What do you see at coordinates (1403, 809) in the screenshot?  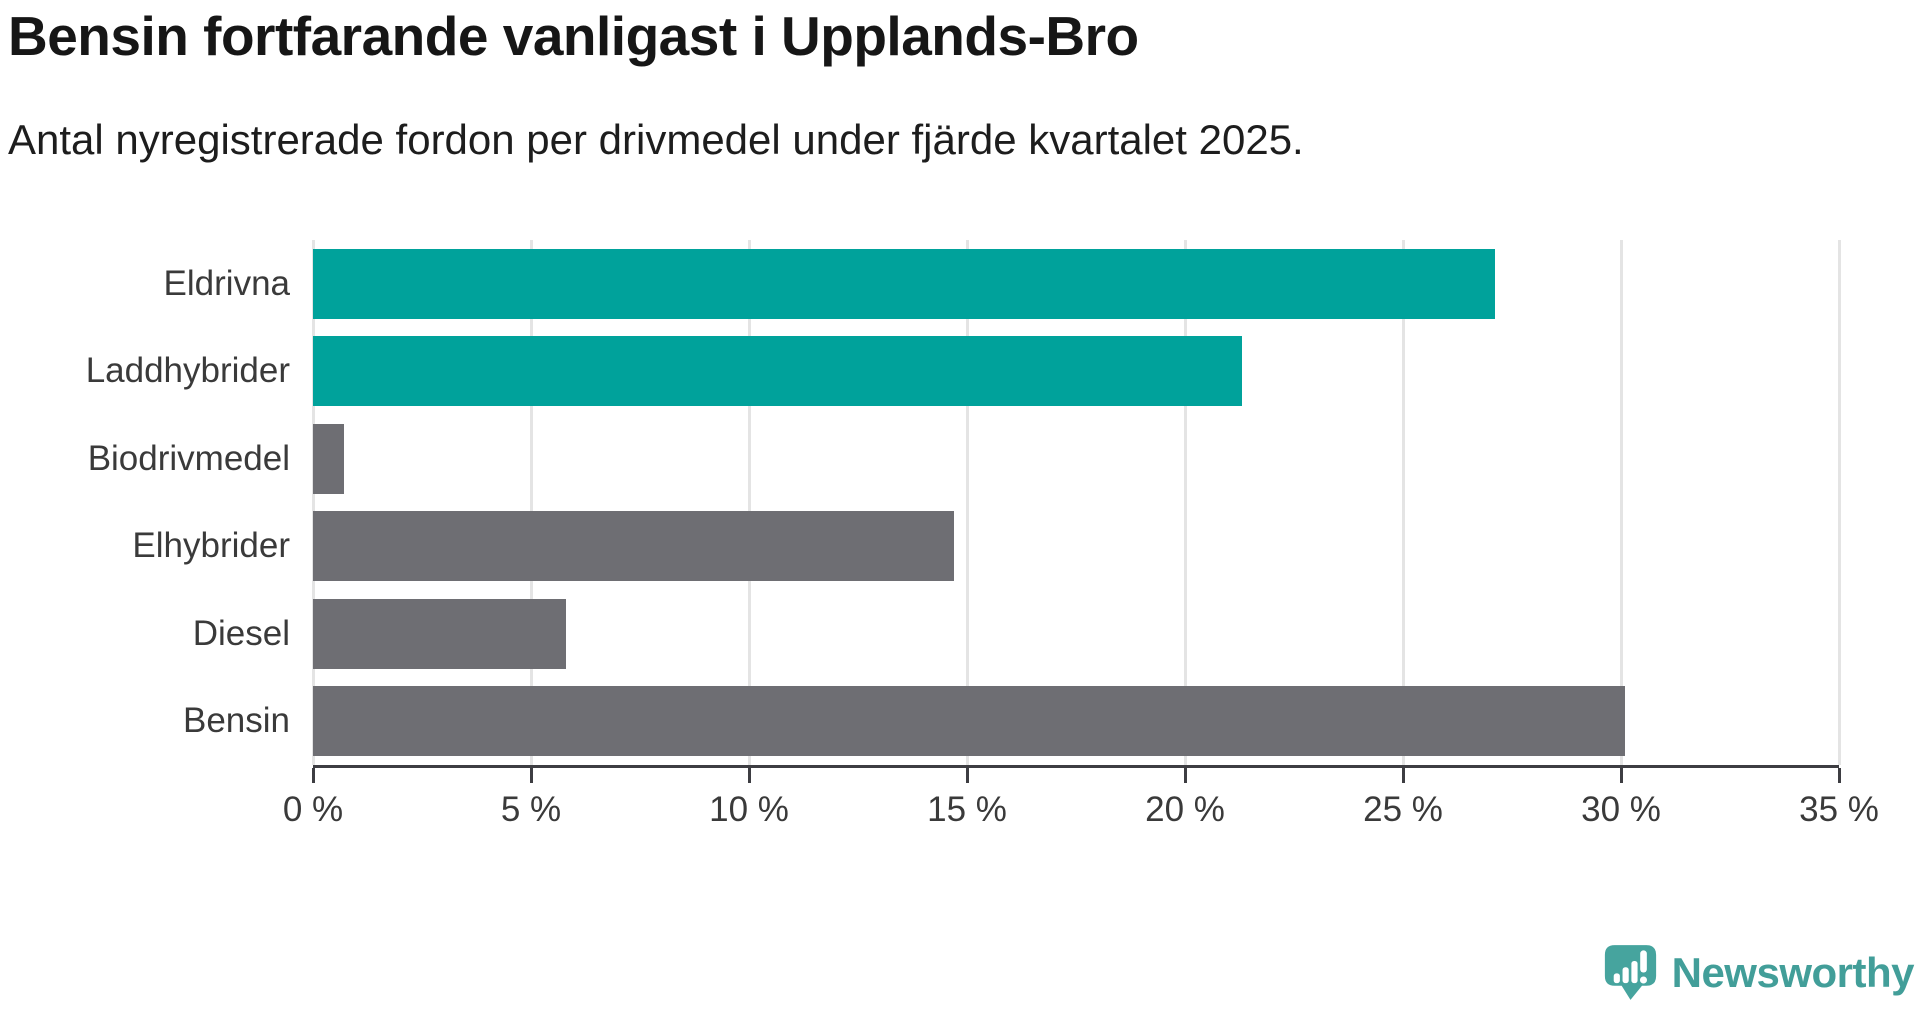 I see `x-axis-tick-label: 25 %` at bounding box center [1403, 809].